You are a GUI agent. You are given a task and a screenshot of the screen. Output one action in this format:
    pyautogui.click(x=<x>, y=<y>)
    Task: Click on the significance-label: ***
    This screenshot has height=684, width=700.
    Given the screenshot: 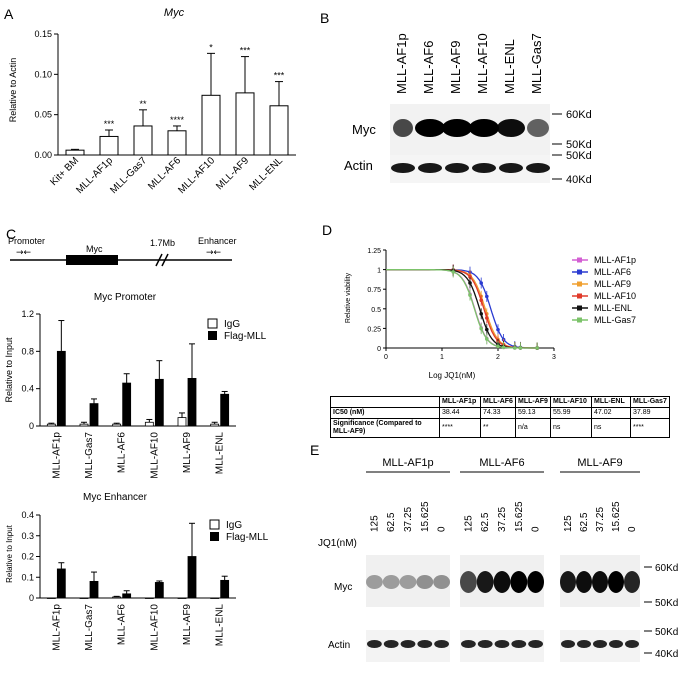 What is the action you would take?
    pyautogui.click(x=279, y=76)
    